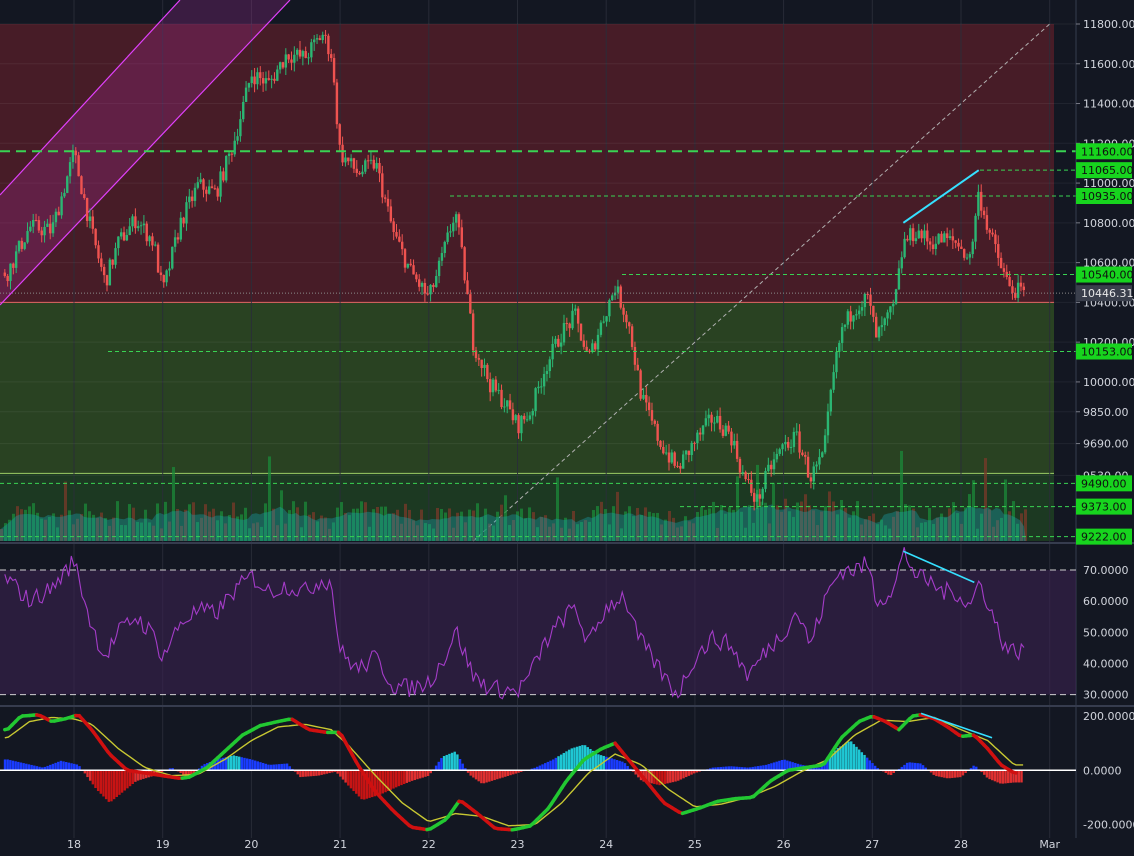 This screenshot has width=1134, height=856. I want to click on time-axis-label: 22, so click(429, 844).